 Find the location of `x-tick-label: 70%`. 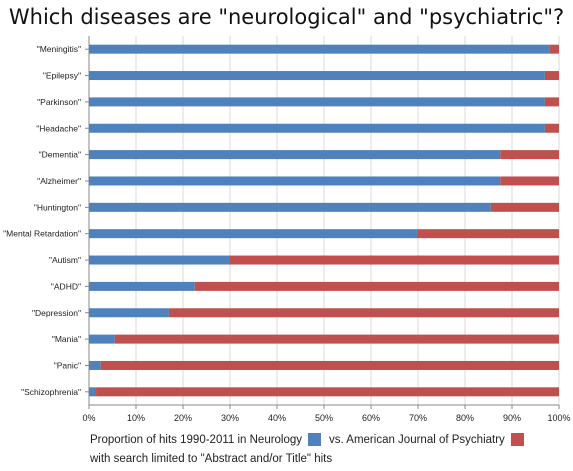

x-tick-label: 70% is located at coordinates (418, 418).